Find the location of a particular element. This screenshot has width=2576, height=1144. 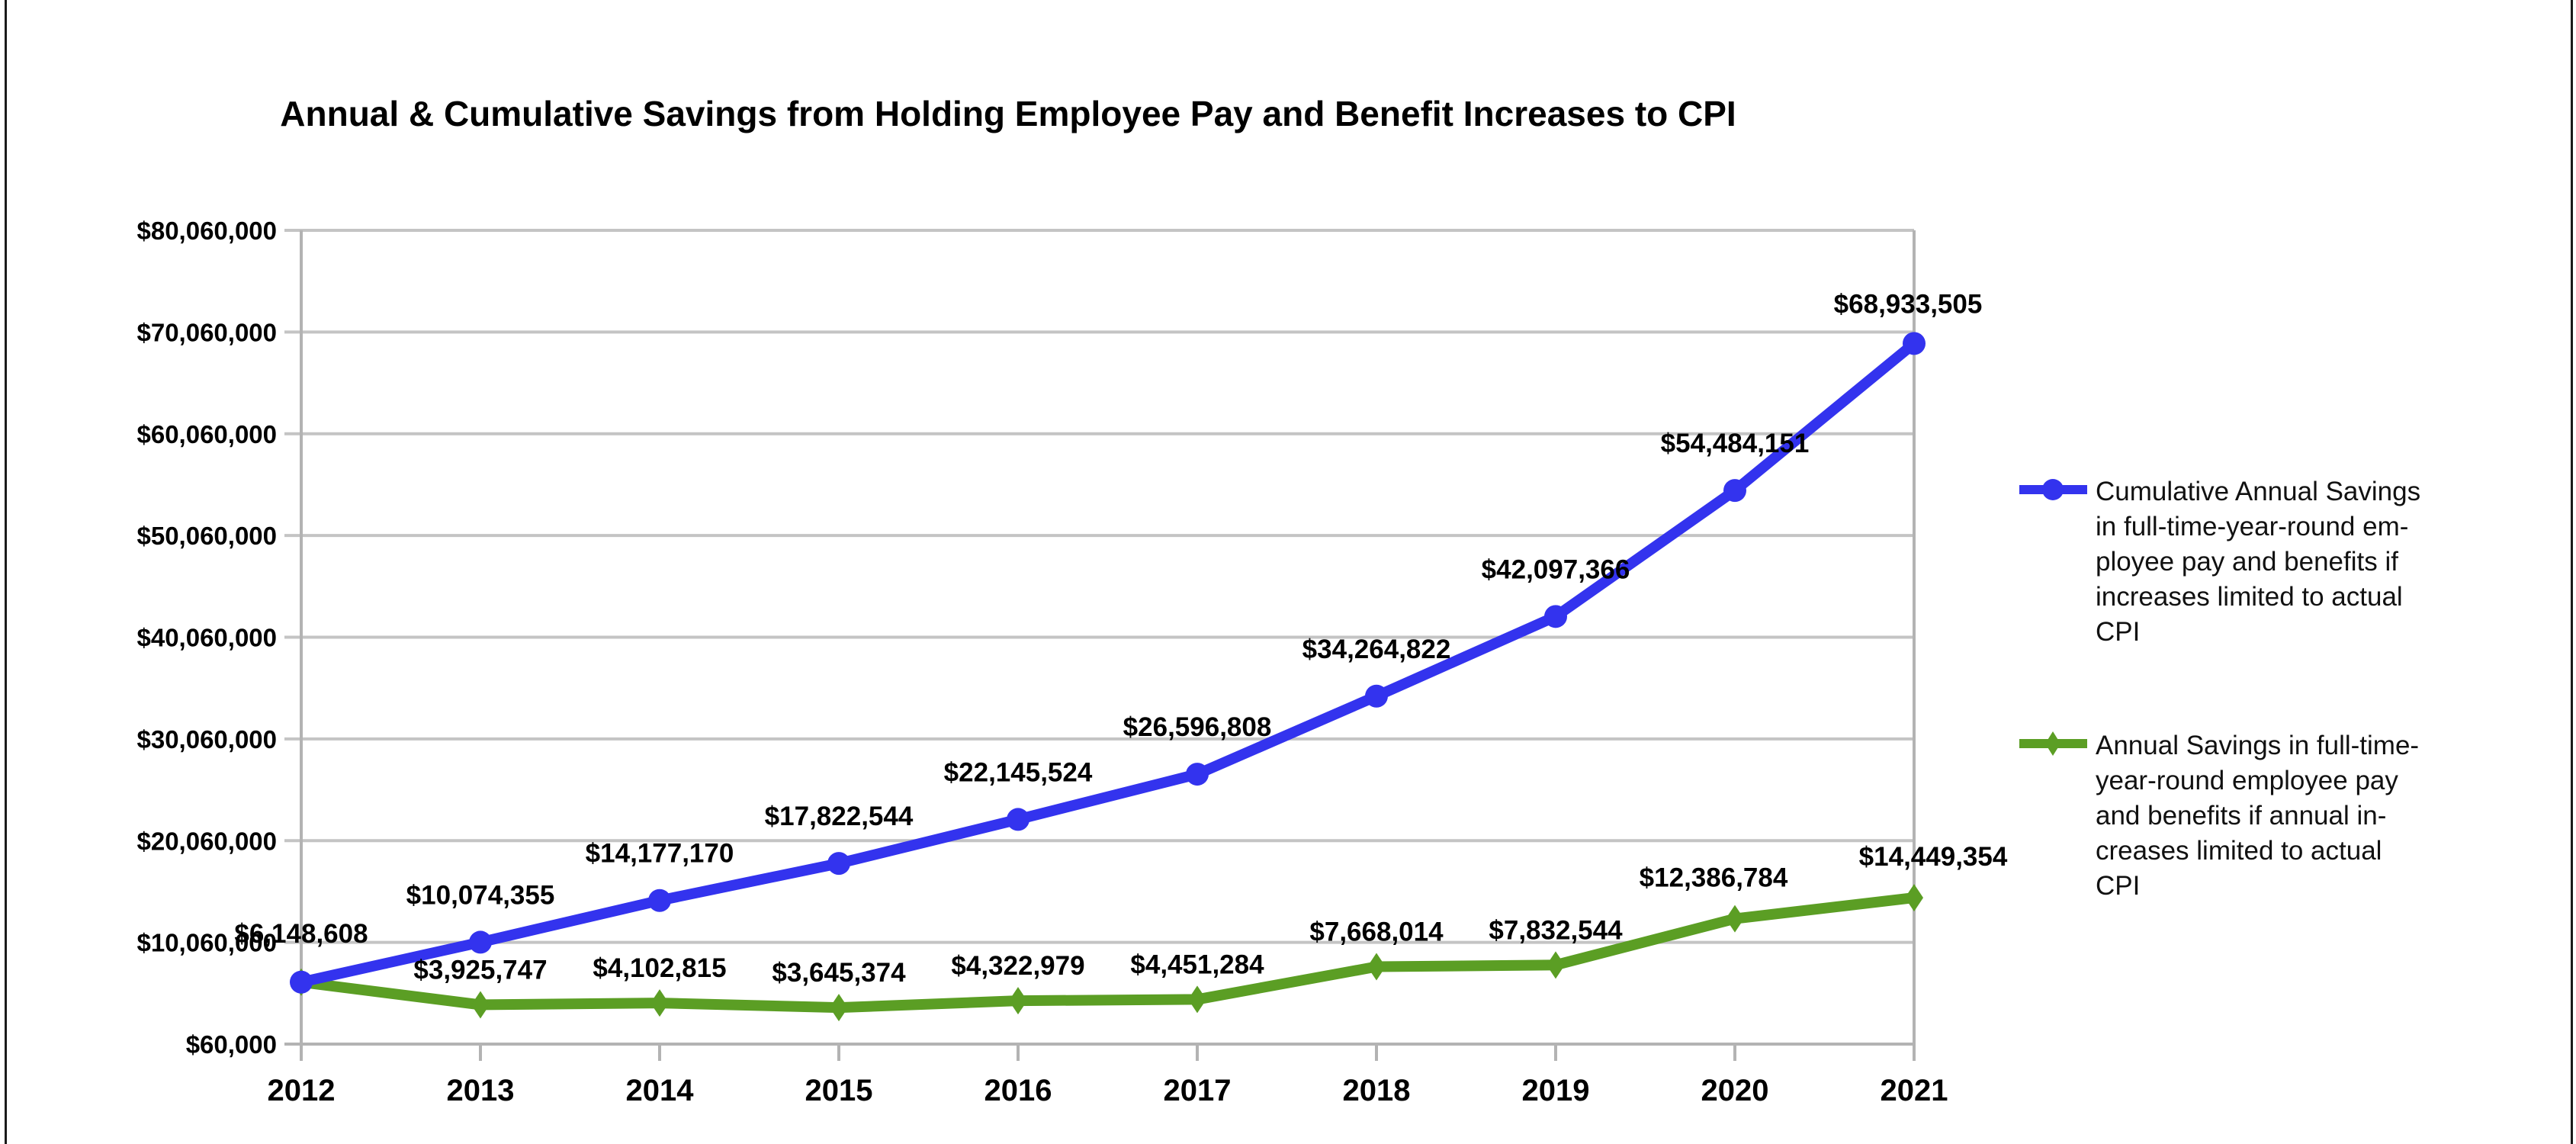

annual-data-label: $12,386,784 is located at coordinates (1714, 878).